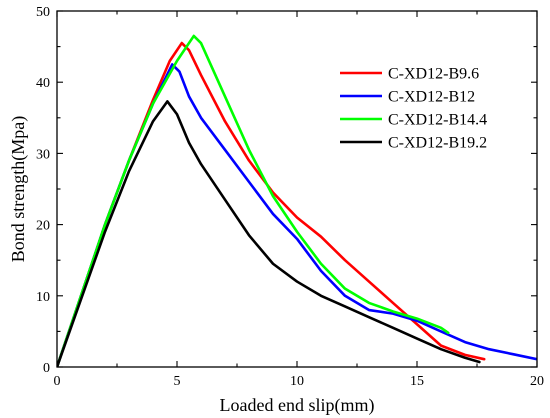 This screenshot has height=418, width=550. I want to click on x-tick-label: 5, so click(177, 381).